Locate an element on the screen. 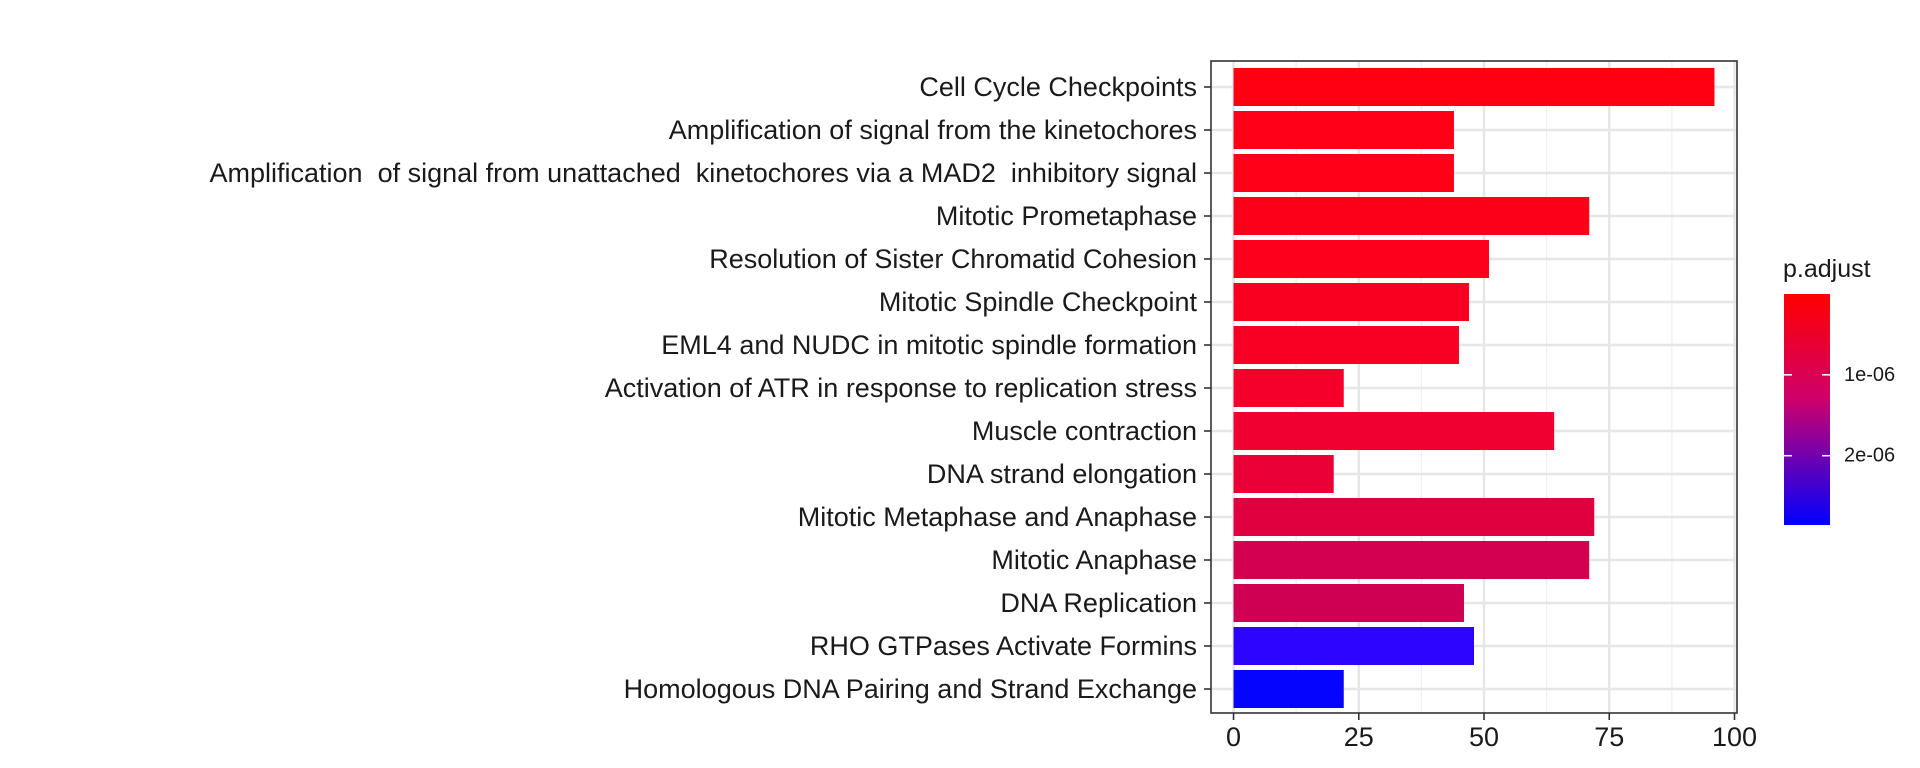  category-label: Mitotic Prometaphase is located at coordinates (1066, 216).